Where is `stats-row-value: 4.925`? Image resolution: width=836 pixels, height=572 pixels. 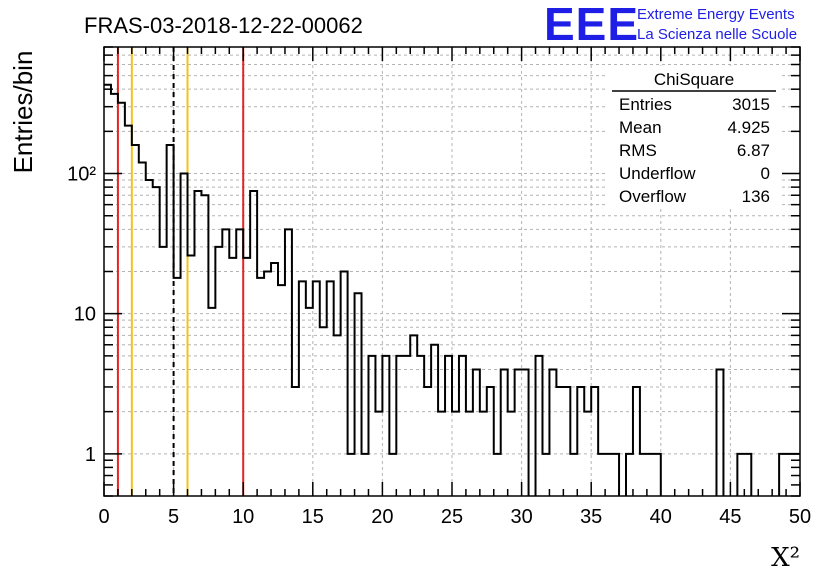
stats-row-value: 4.925 is located at coordinates (748, 127).